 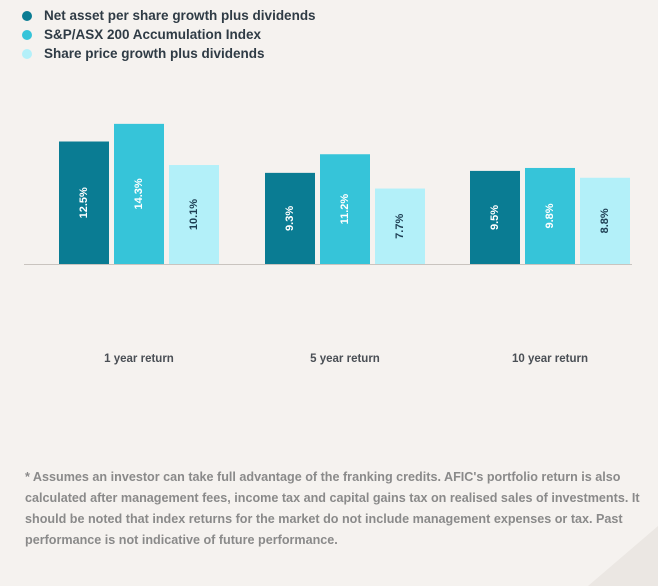 I want to click on data-label-1-year-return-series-3: 10.1%, so click(x=194, y=214).